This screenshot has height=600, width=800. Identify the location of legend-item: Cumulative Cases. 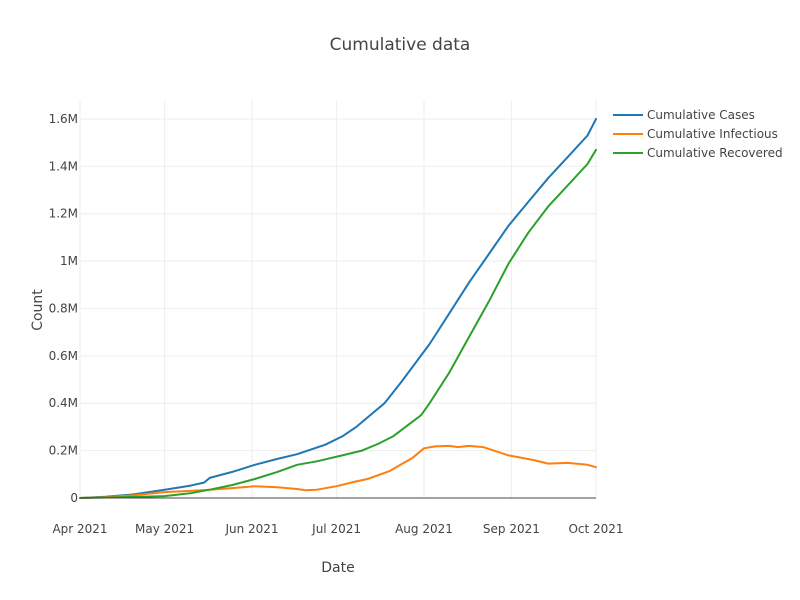
(684, 115).